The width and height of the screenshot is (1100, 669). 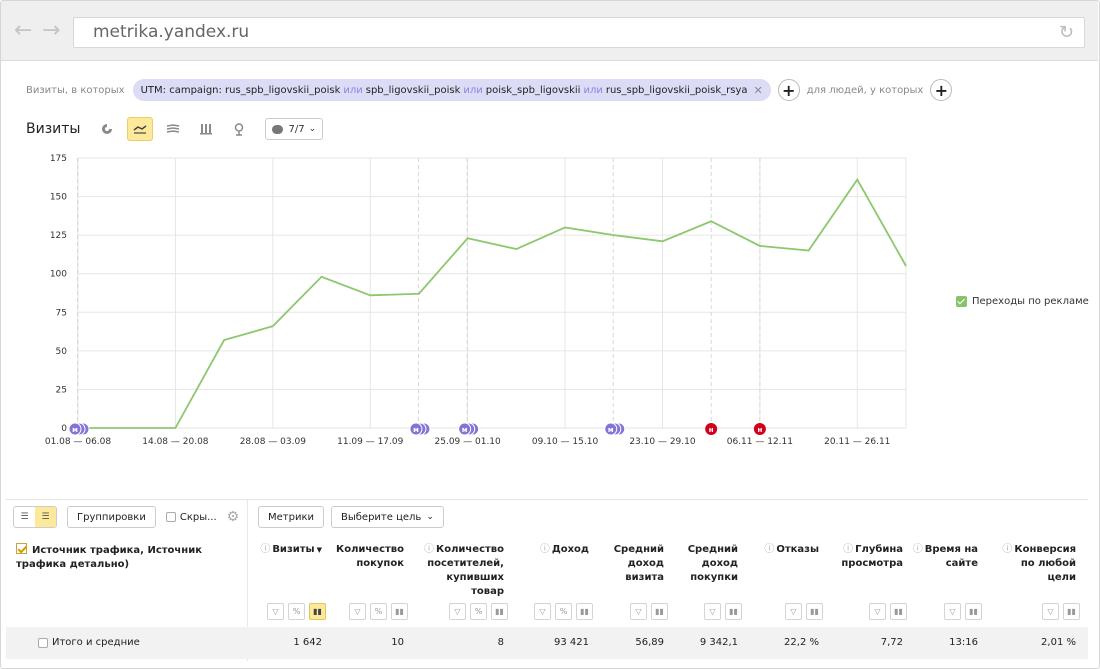 I want to click on notes-dropdown: 7/7 ⌄, so click(x=294, y=129).